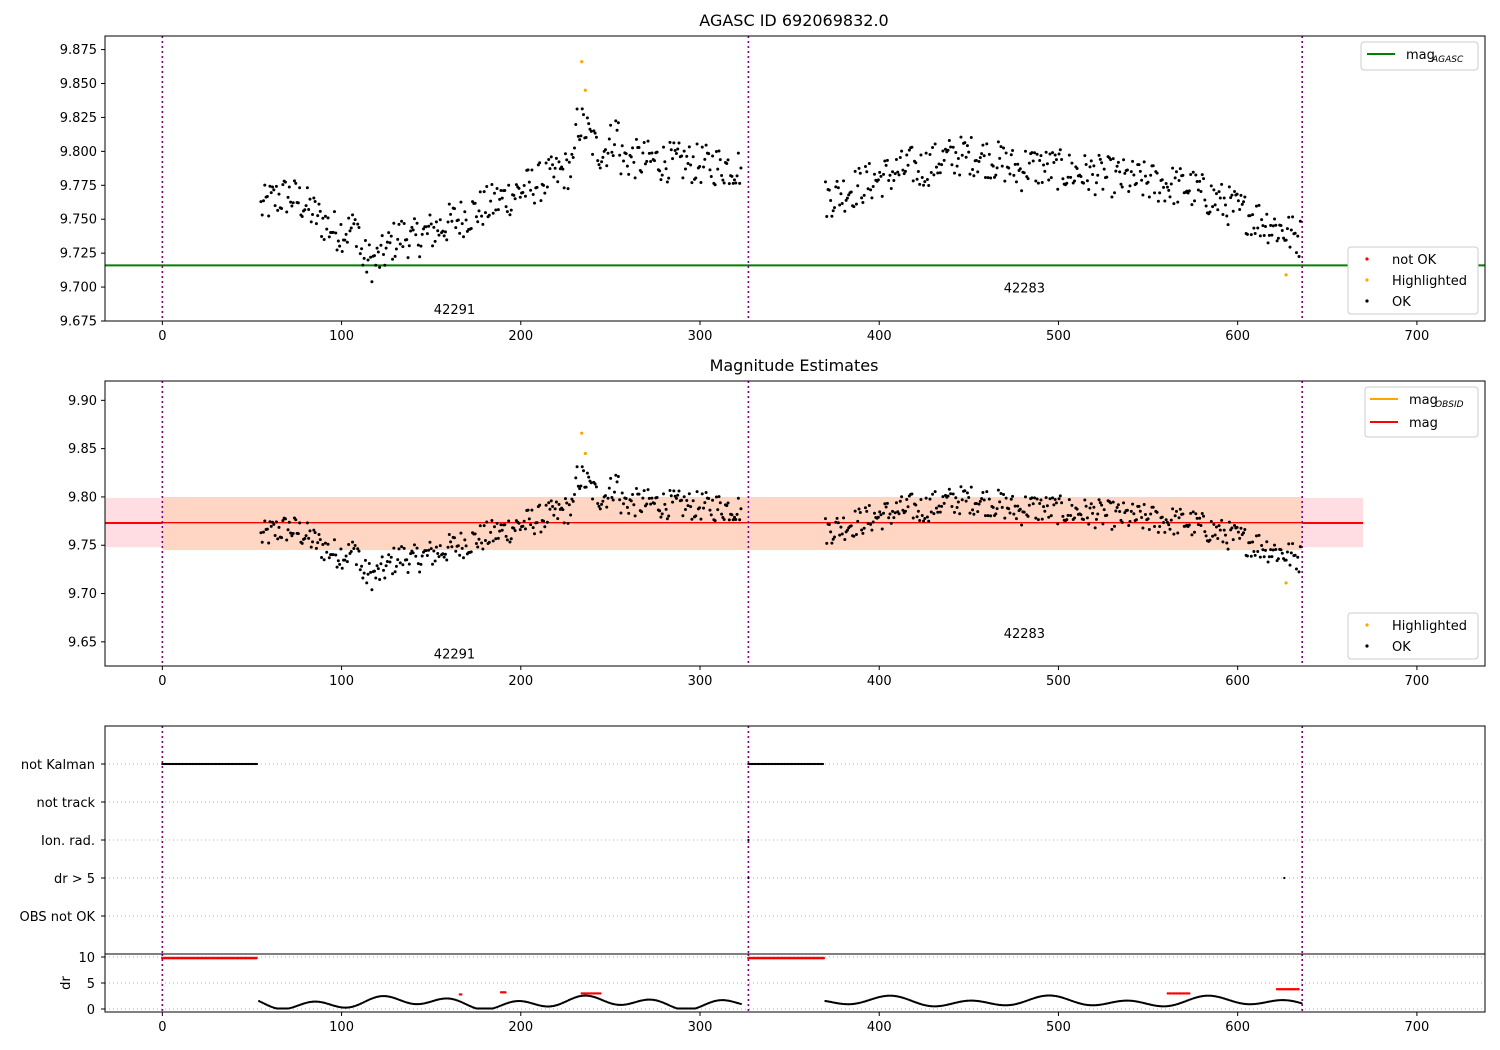 This screenshot has width=1500, height=1050. I want to click on flag-point, so click(823, 764).